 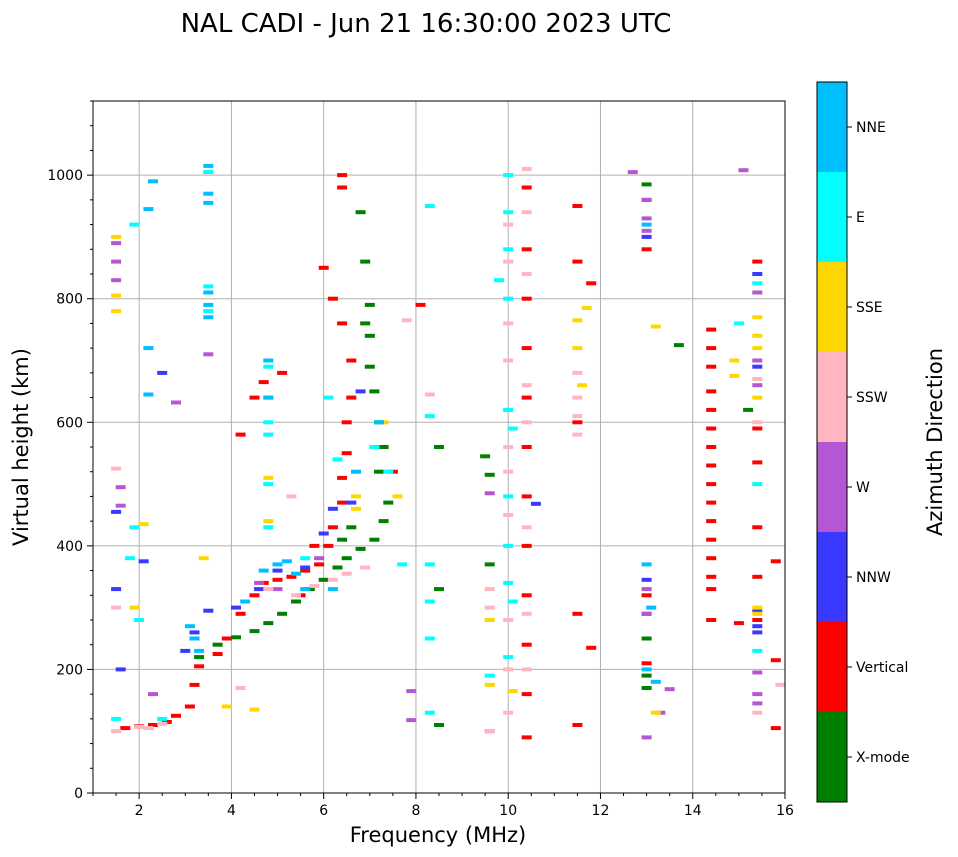 What do you see at coordinates (65, 176) in the screenshot?
I see `y-tick-label: 1000` at bounding box center [65, 176].